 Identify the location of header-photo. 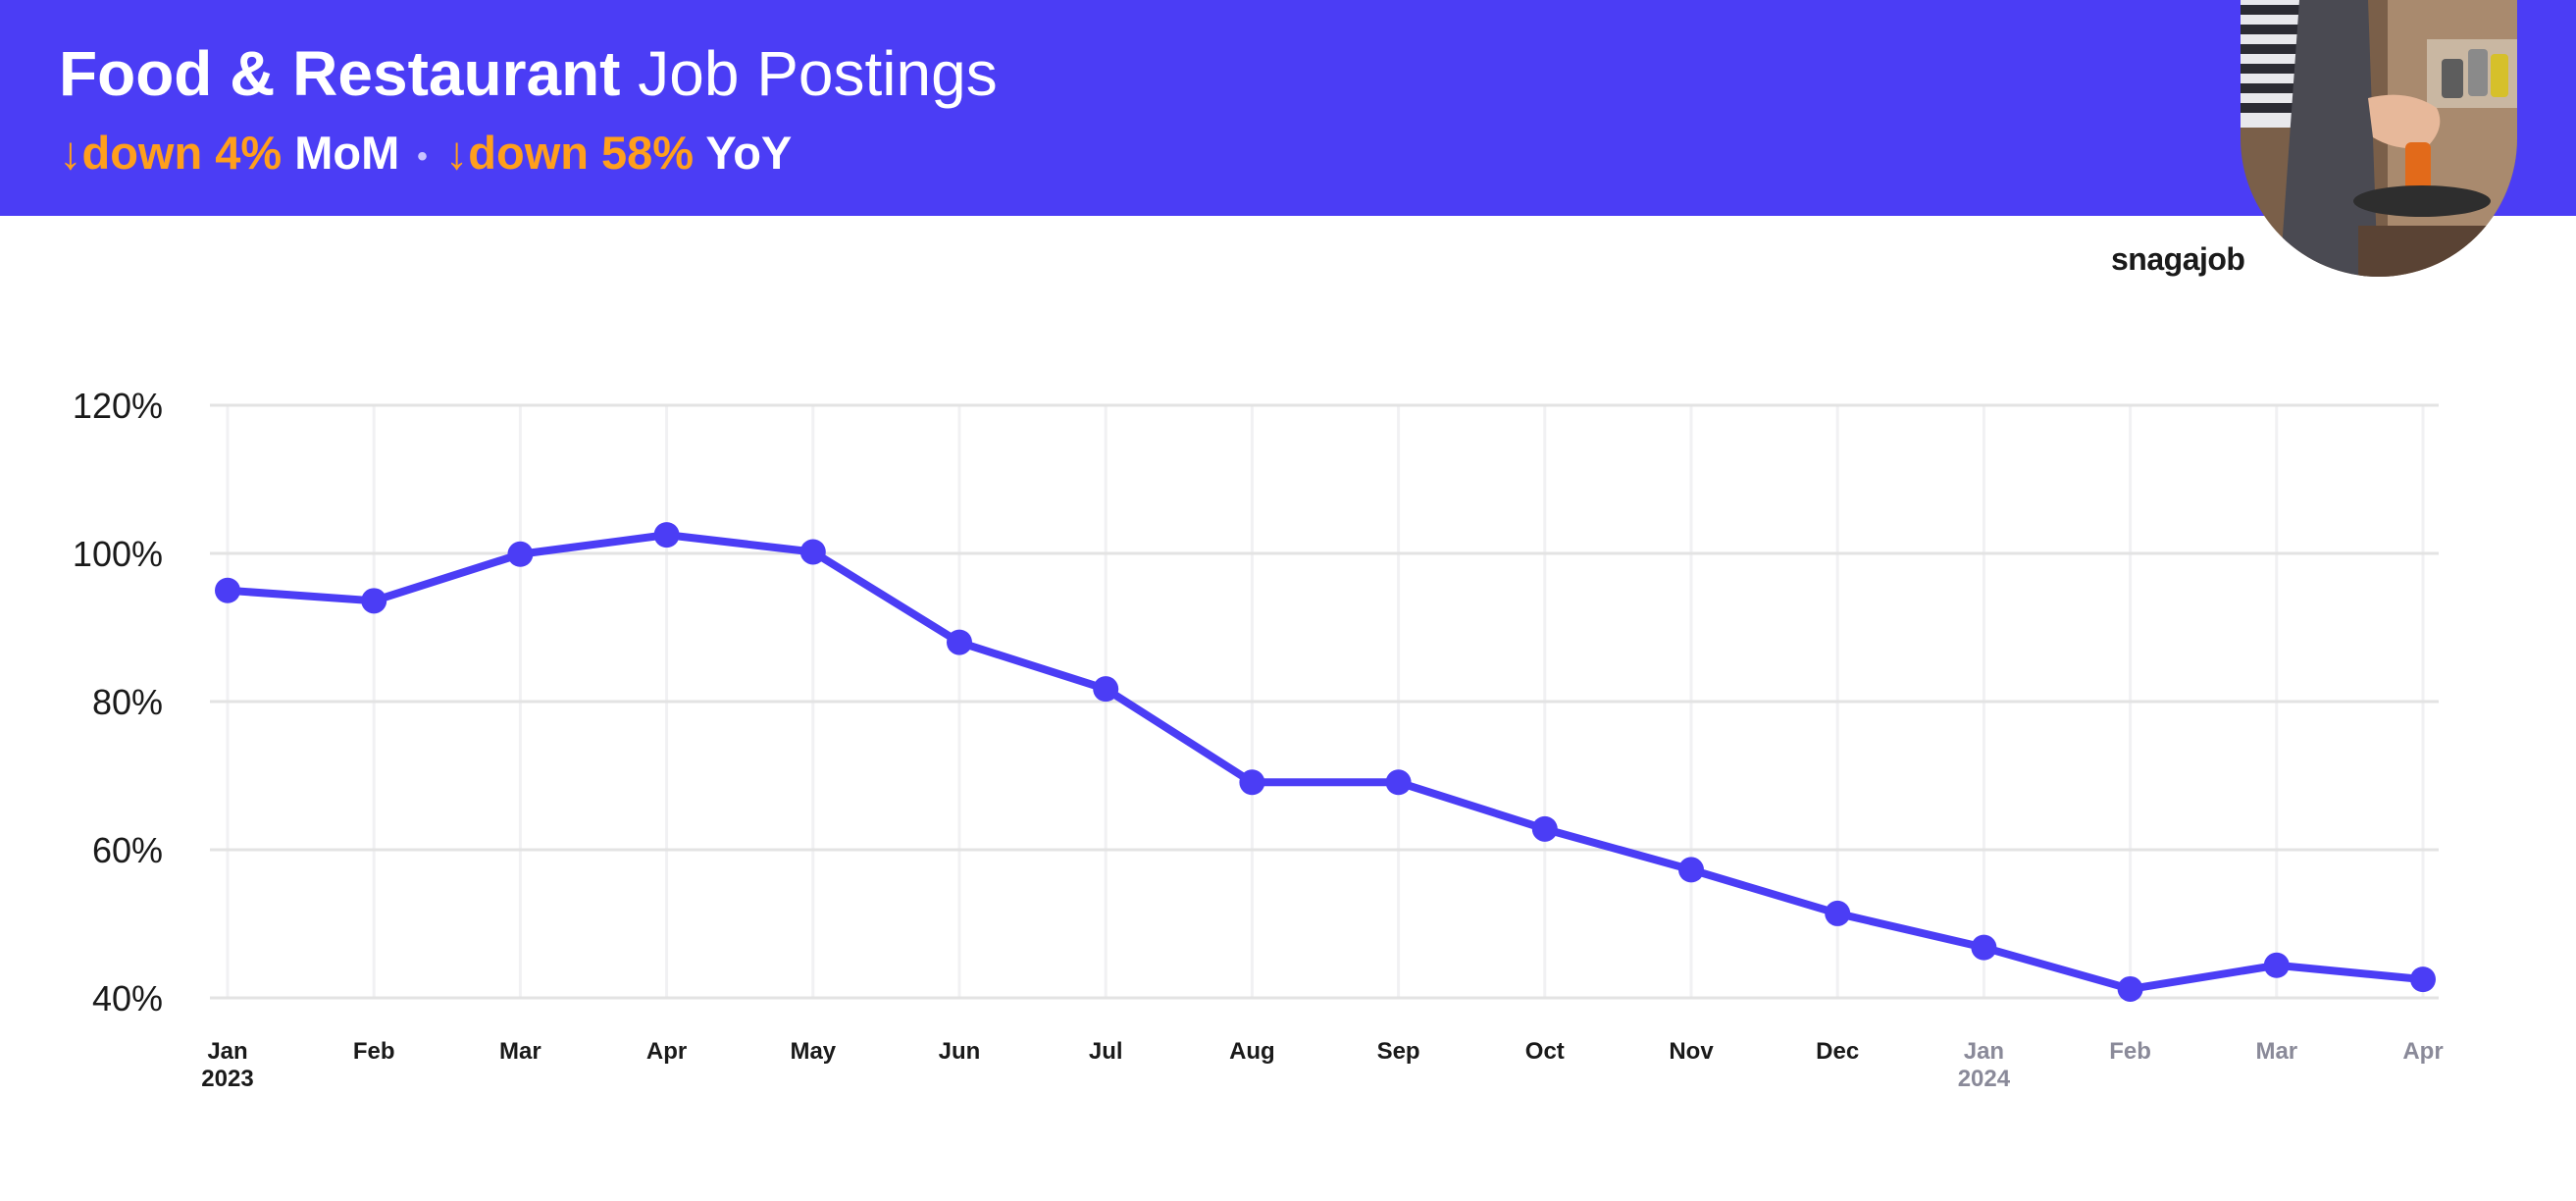
(2379, 138).